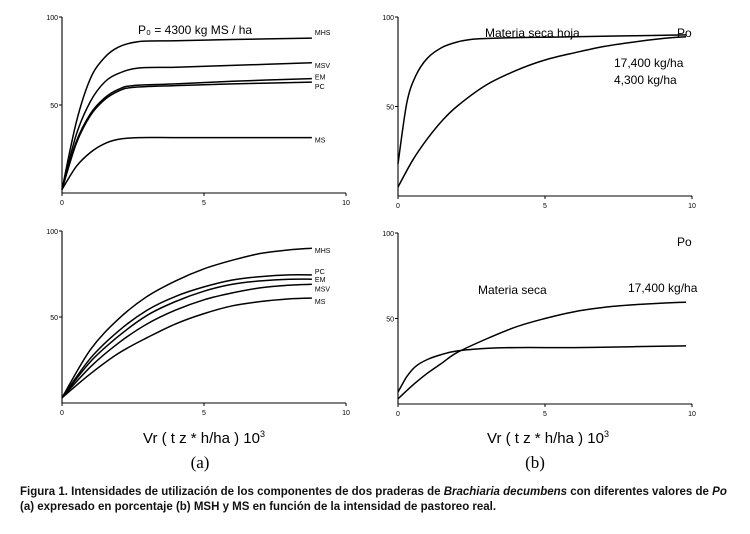 This screenshot has height=534, width=750. What do you see at coordinates (535, 462) in the screenshot?
I see `panel-label-b: (b)` at bounding box center [535, 462].